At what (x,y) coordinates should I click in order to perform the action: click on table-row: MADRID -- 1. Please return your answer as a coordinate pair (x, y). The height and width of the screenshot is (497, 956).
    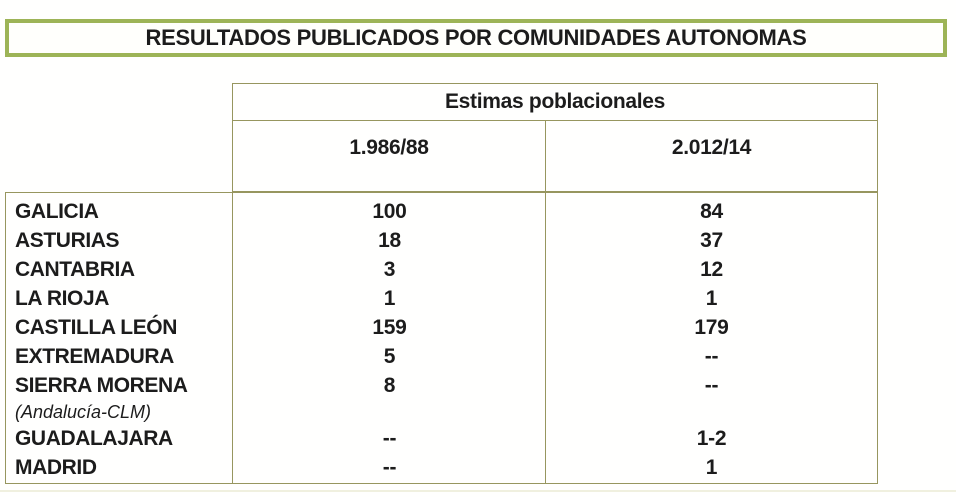
    Looking at the image, I should click on (441, 467).